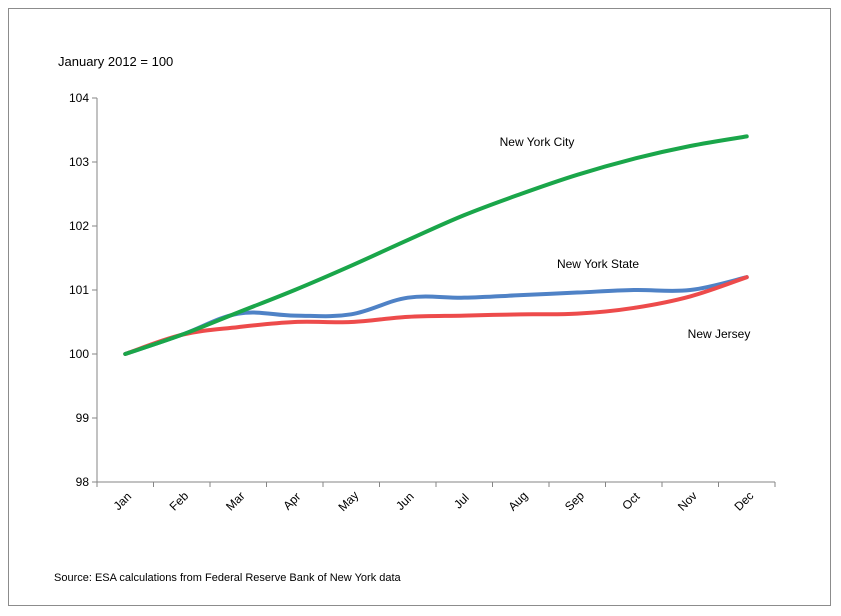  What do you see at coordinates (79, 162) in the screenshot?
I see `y-tick-label: 103` at bounding box center [79, 162].